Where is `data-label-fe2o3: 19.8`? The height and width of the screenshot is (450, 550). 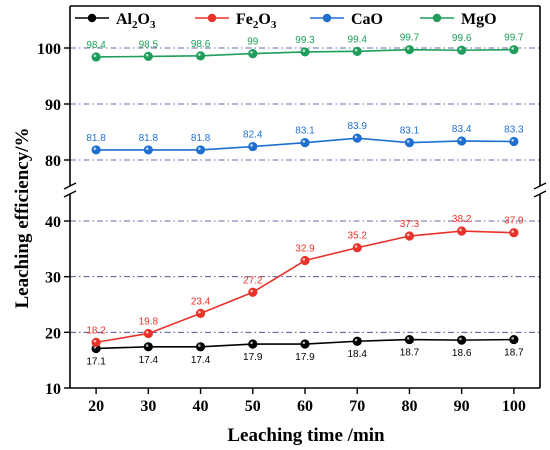
data-label-fe2o3: 19.8 is located at coordinates (149, 321).